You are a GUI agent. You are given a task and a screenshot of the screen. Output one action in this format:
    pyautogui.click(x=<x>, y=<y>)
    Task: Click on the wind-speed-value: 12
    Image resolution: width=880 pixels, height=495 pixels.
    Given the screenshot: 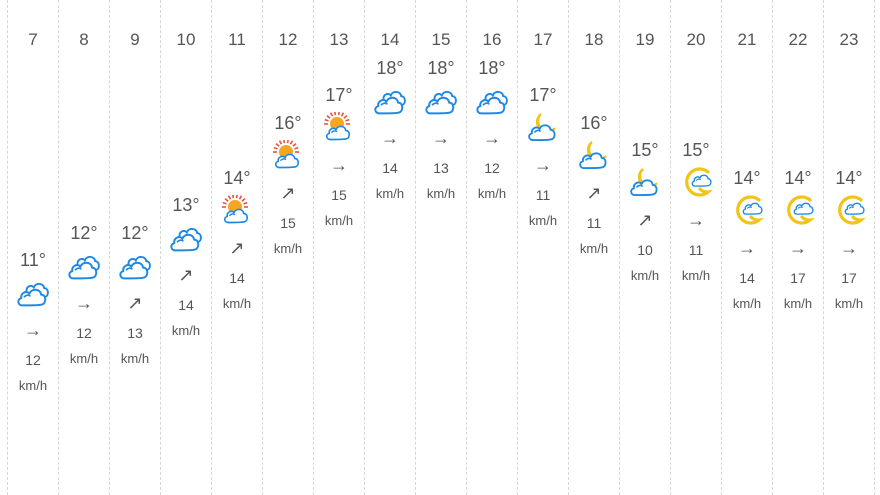 What is the action you would take?
    pyautogui.click(x=33, y=360)
    